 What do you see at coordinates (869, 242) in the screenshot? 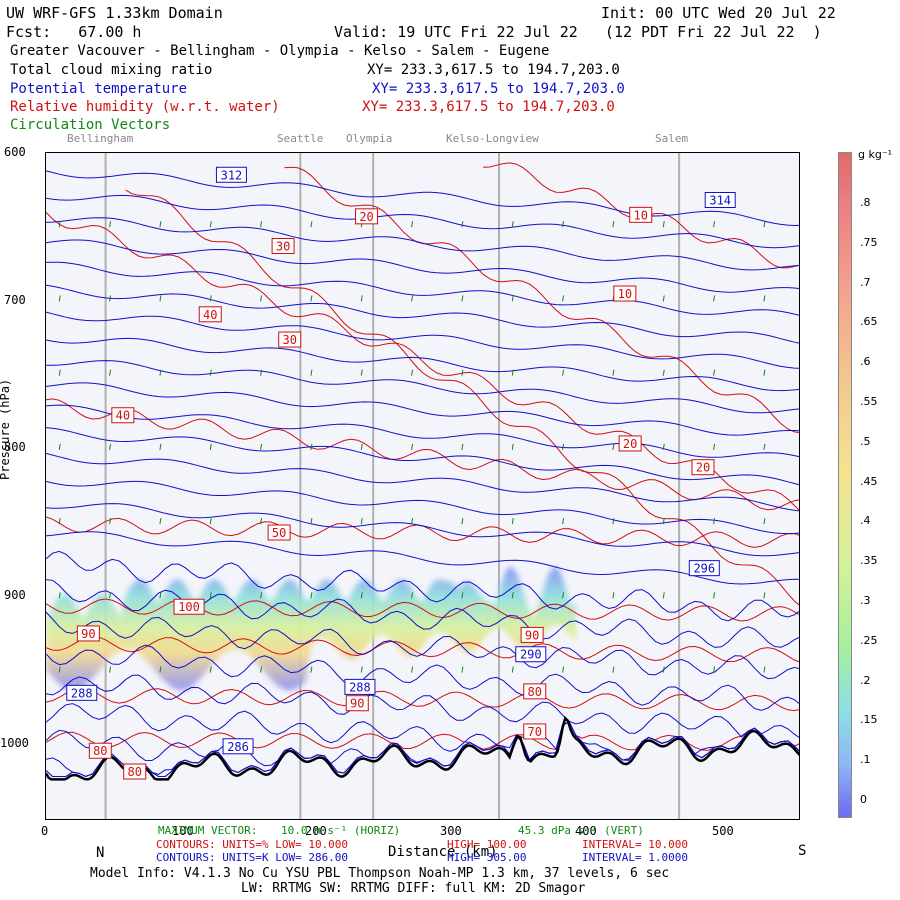
I see `colorbar-label: .75` at bounding box center [869, 242].